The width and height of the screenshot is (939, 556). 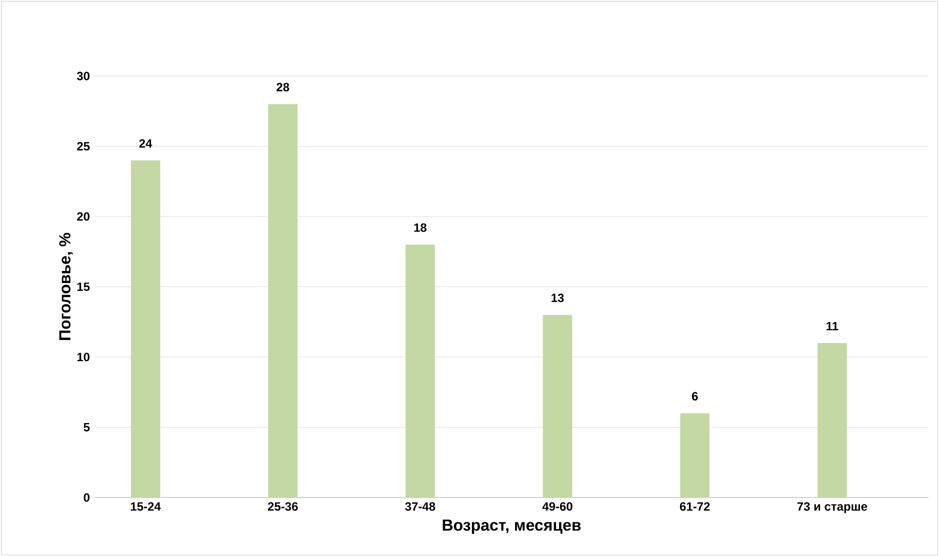 What do you see at coordinates (420, 227) in the screenshot?
I see `data-label: 18` at bounding box center [420, 227].